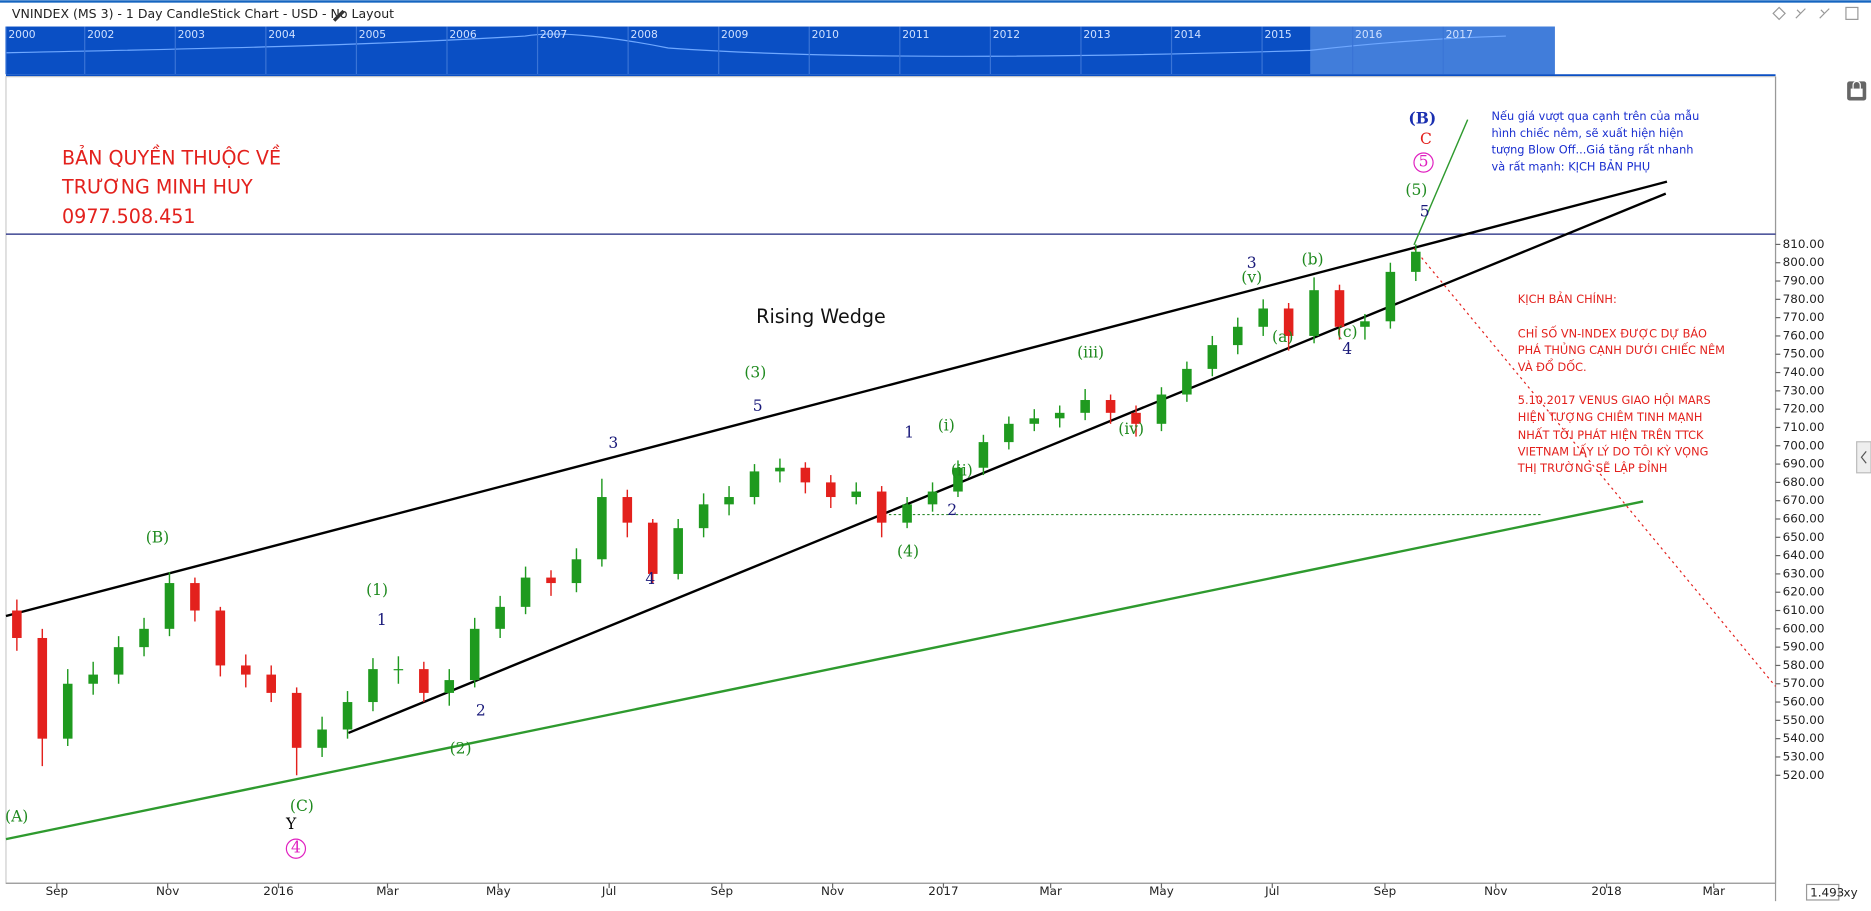 The width and height of the screenshot is (1871, 911). I want to click on y-tick-label: 600.00, so click(1804, 628).